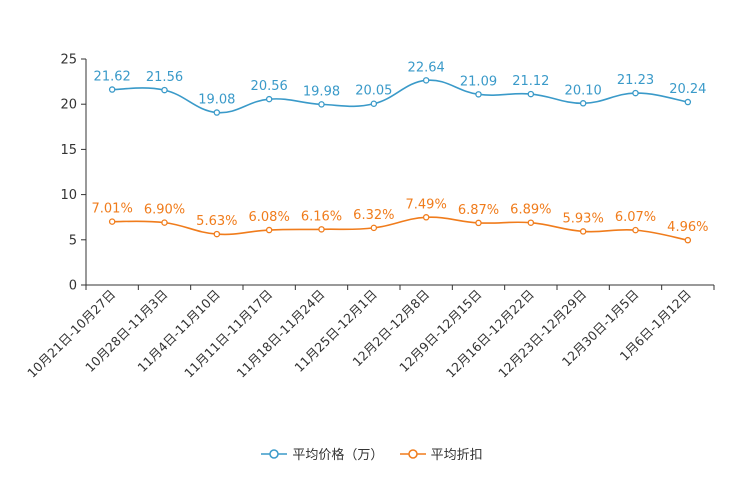  What do you see at coordinates (530, 81) in the screenshot?
I see `price-data-label: 21.12` at bounding box center [530, 81].